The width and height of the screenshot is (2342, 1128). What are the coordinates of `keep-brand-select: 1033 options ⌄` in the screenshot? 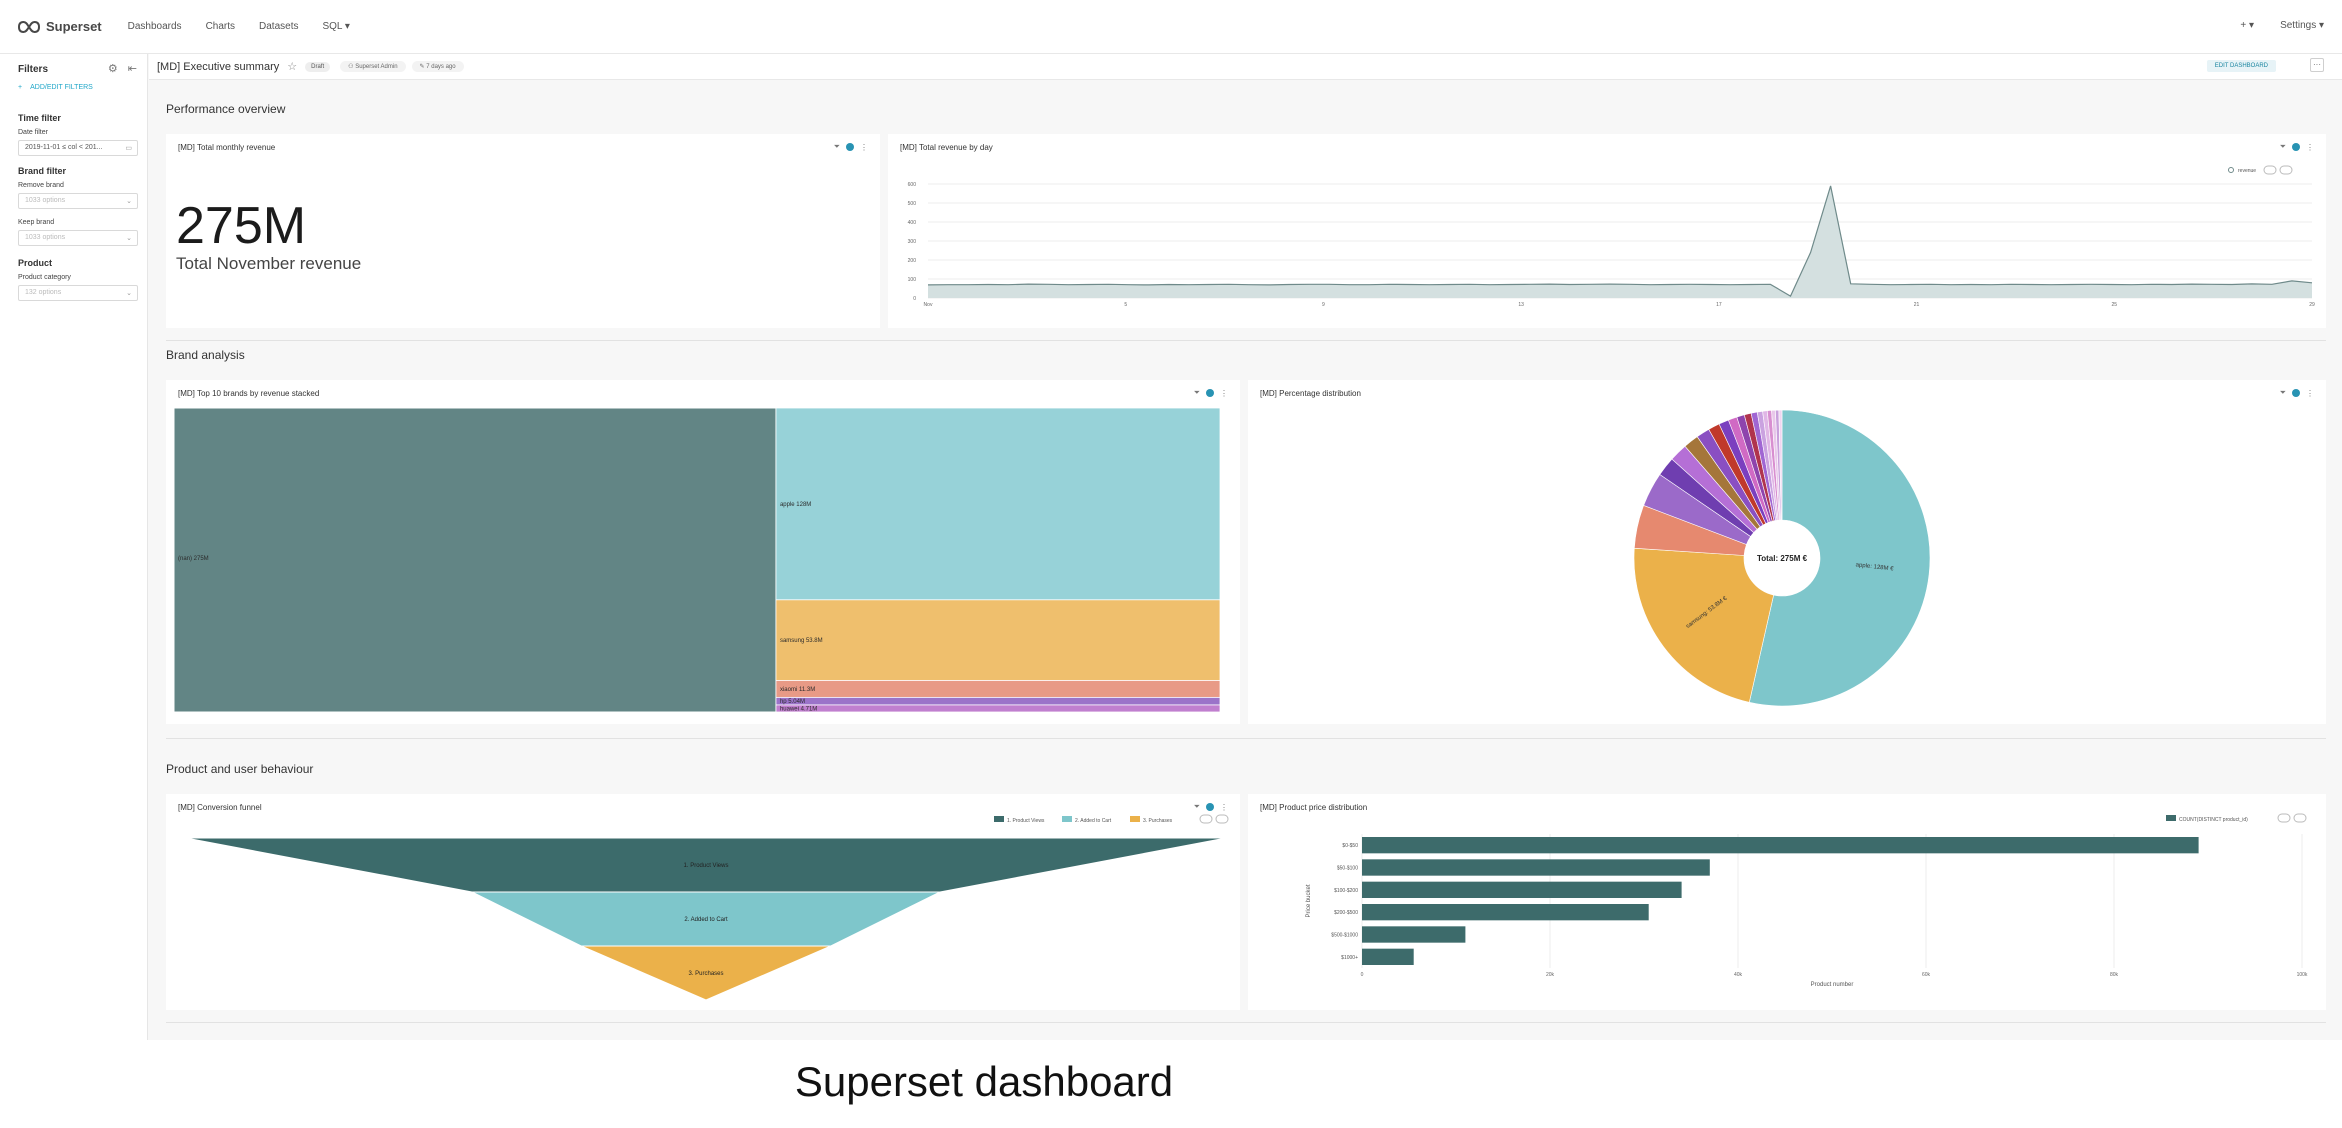 It's located at (78, 238).